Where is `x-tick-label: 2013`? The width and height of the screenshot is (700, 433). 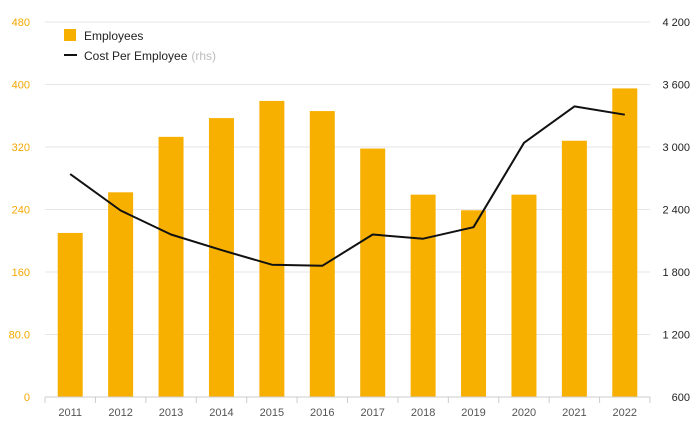
x-tick-label: 2013 is located at coordinates (171, 413).